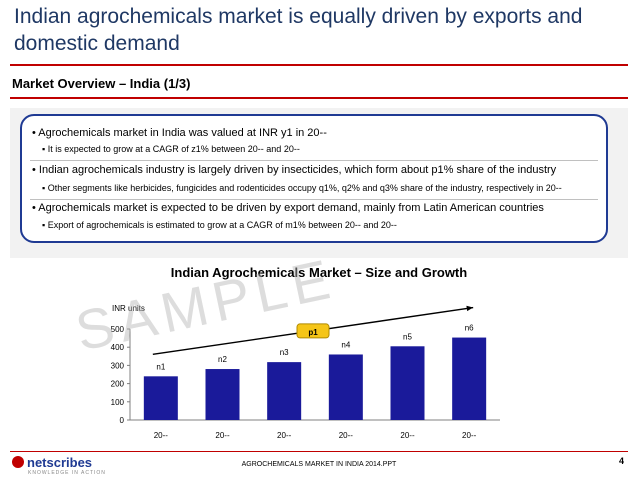  Describe the element at coordinates (118, 347) in the screenshot. I see `y-tick-label: 400` at that location.